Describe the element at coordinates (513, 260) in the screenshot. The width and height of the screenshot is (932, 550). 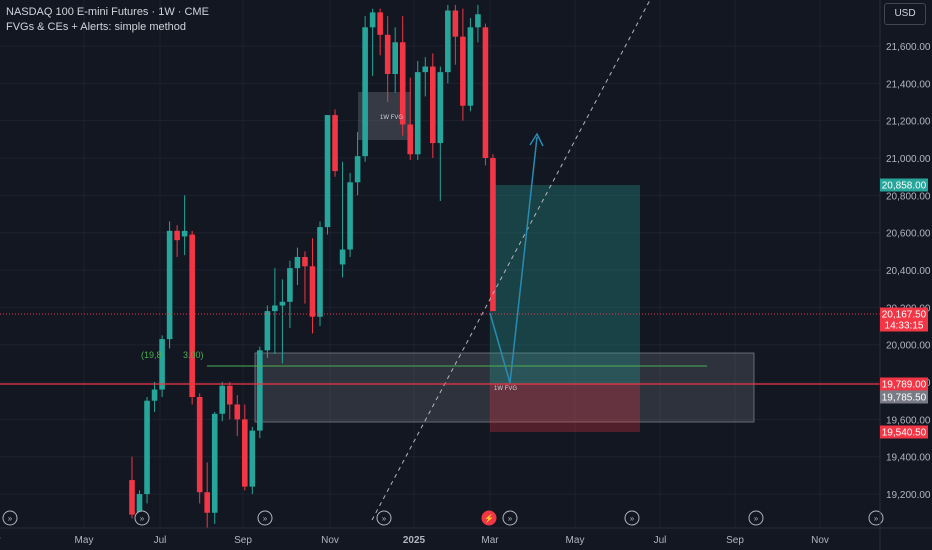
I see `projection-arrow` at that location.